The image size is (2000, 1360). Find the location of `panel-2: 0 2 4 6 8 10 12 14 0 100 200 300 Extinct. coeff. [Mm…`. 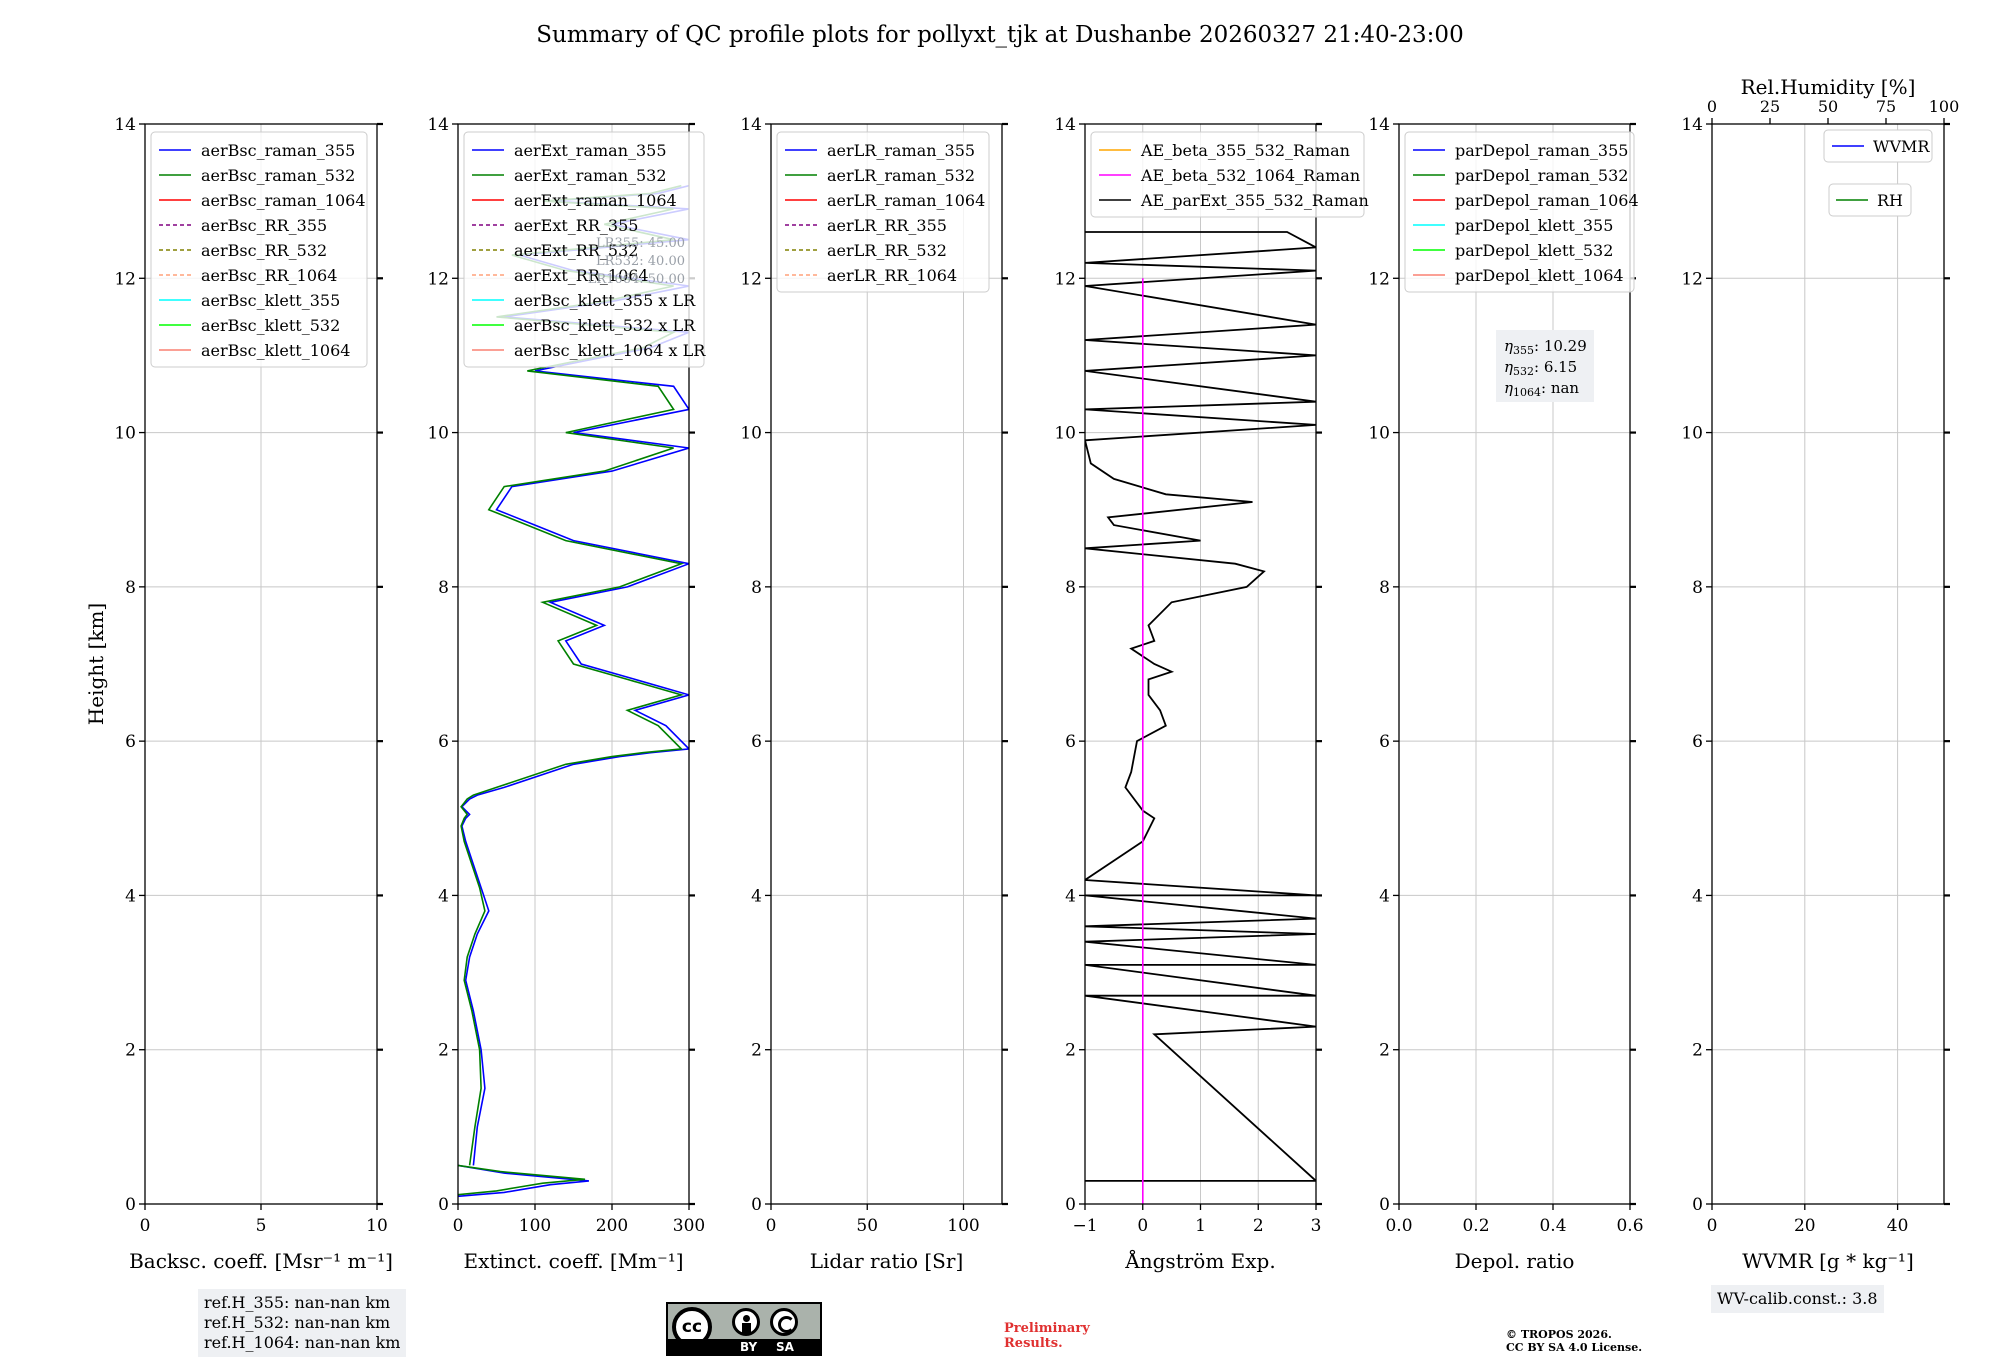

panel-2: 0 2 4 6 8 10 12 14 0 100 200 300 Extinct. coeff. [Mm… is located at coordinates (566, 694).